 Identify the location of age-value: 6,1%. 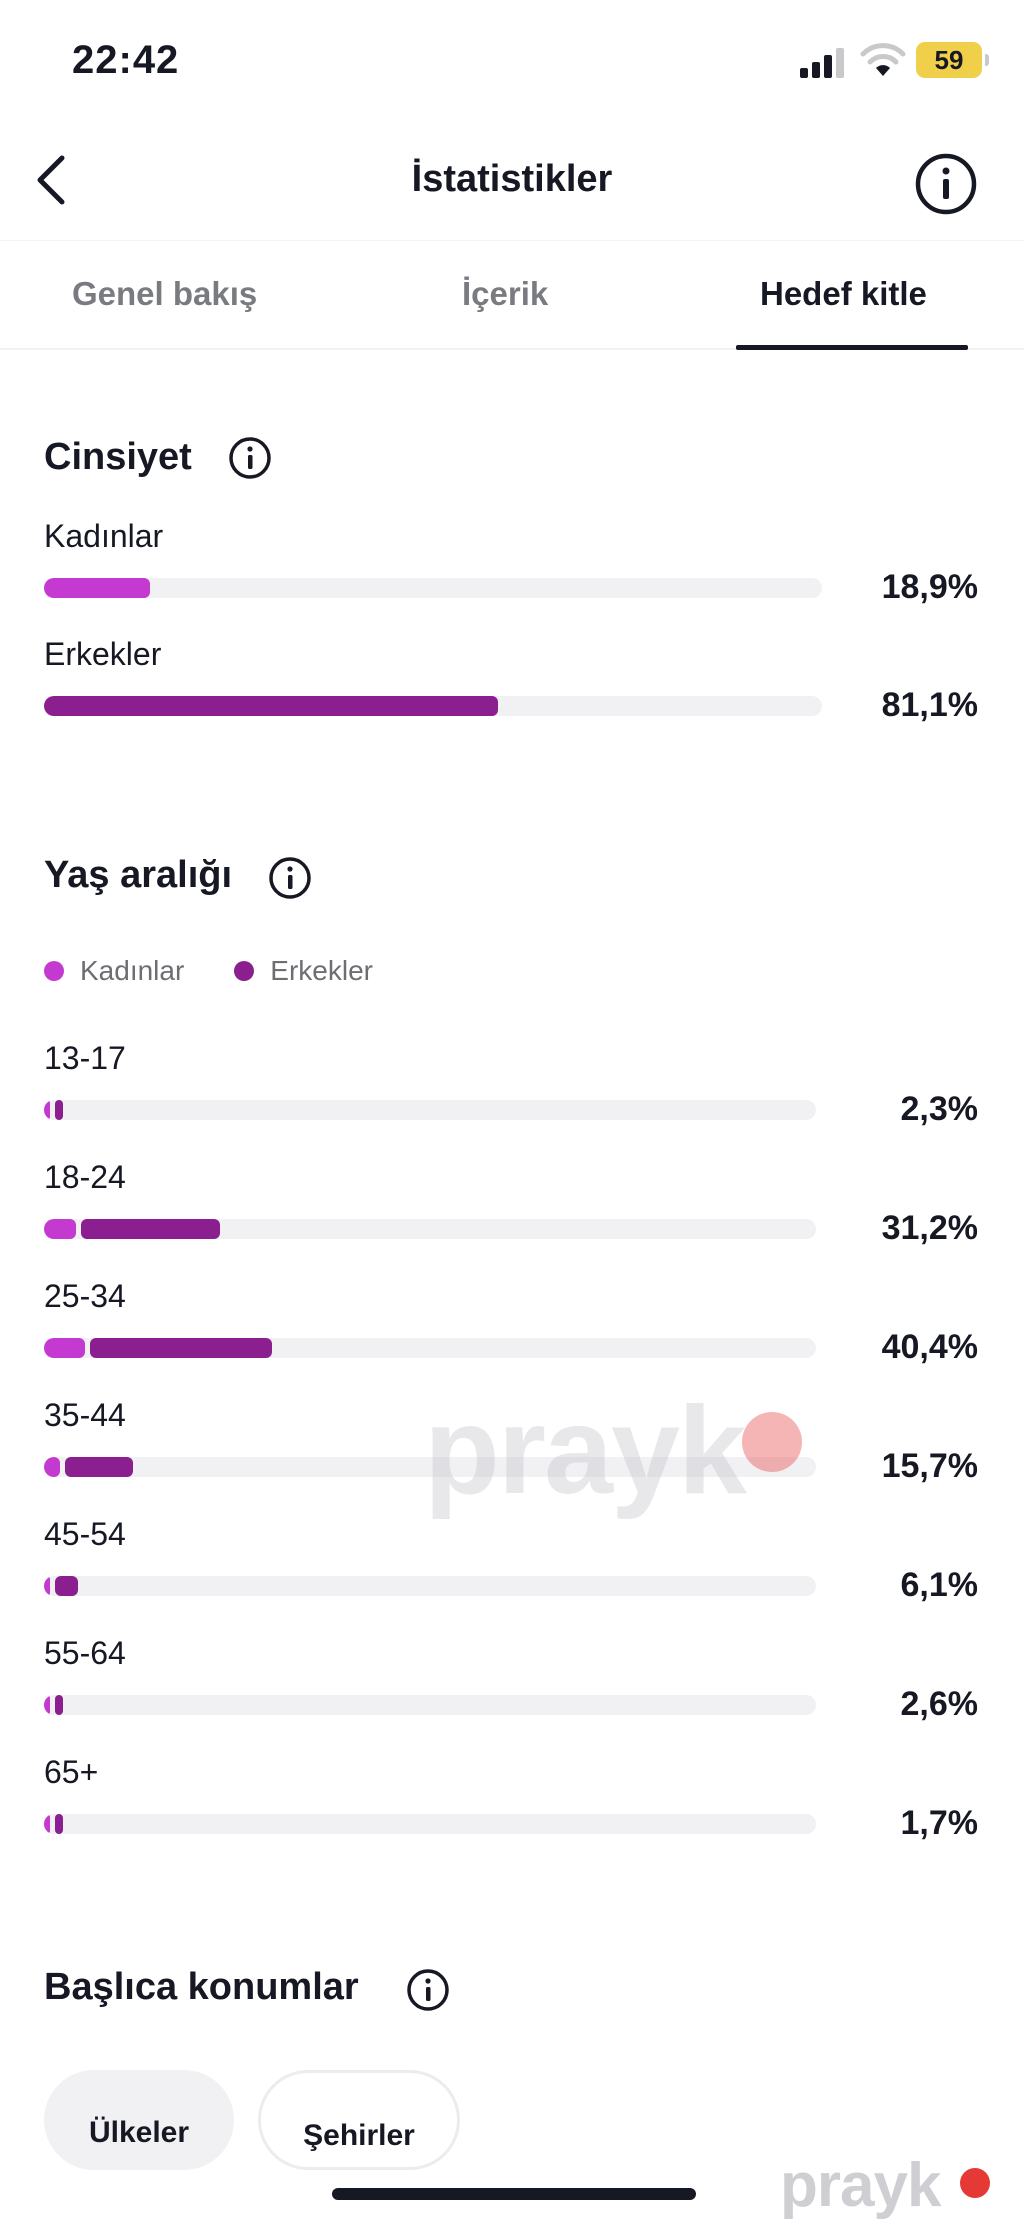
(939, 1585).